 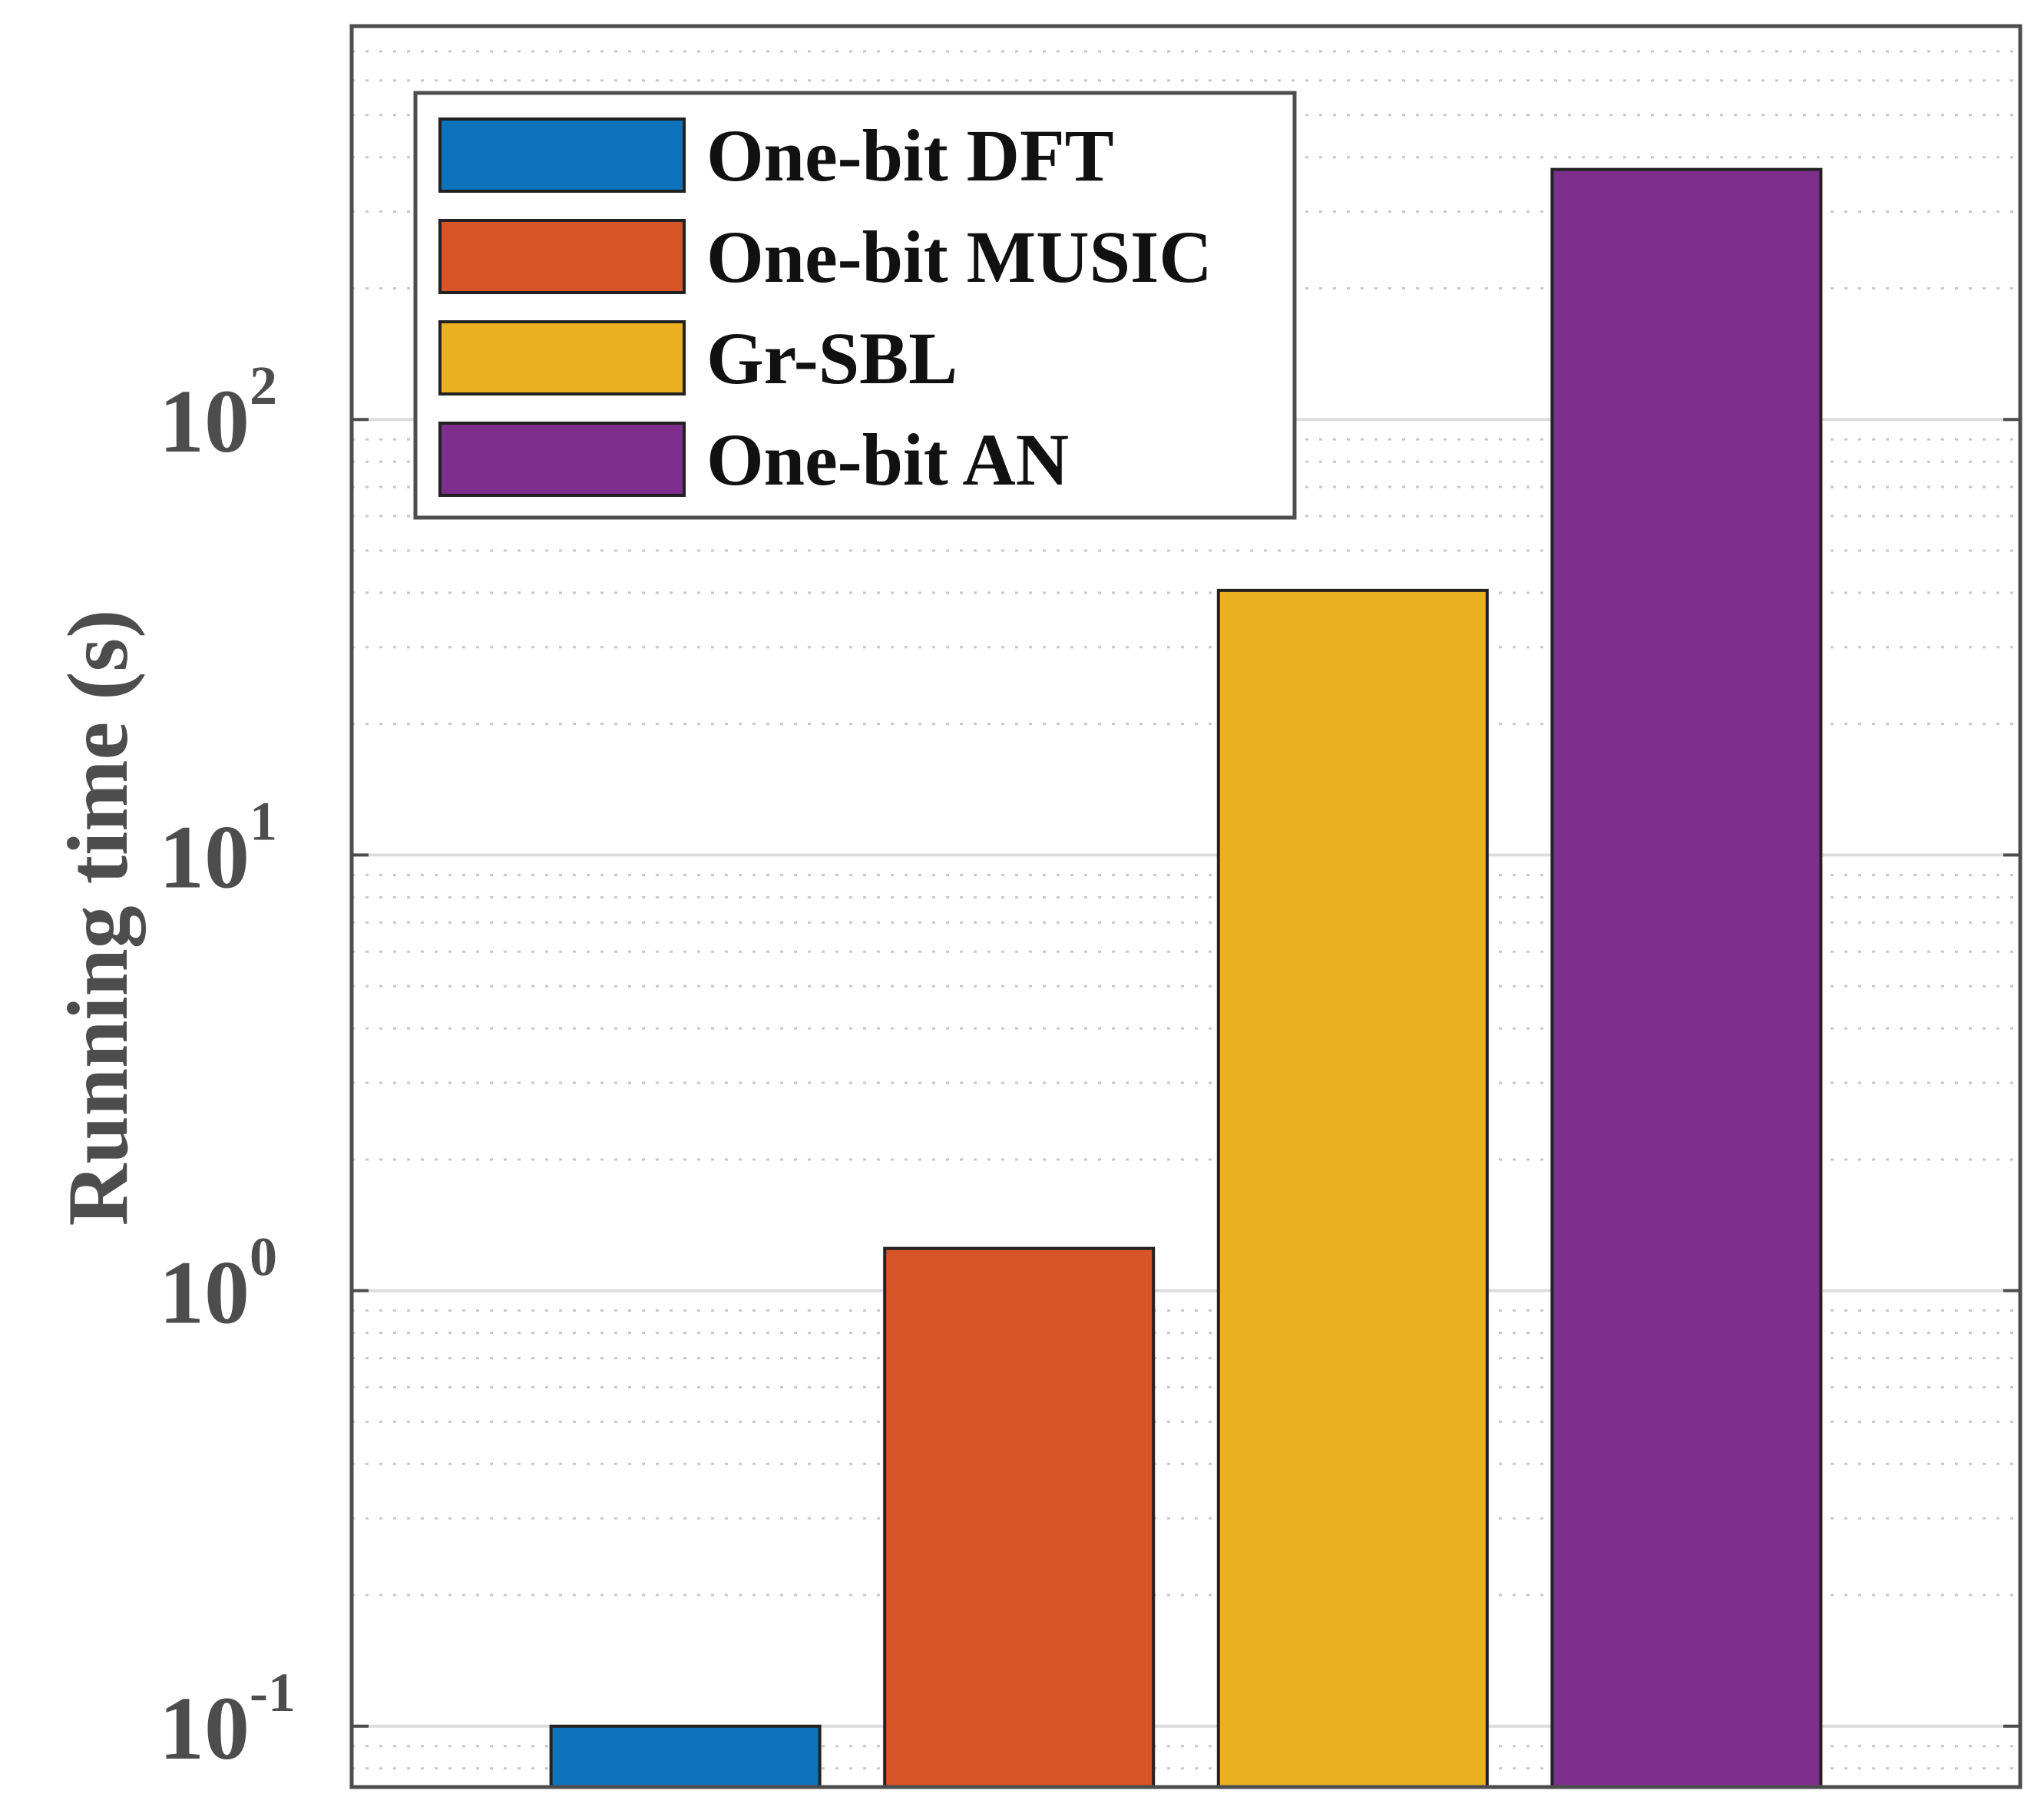 What do you see at coordinates (263, 1257) in the screenshot?
I see `y-tick-exponent: 0` at bounding box center [263, 1257].